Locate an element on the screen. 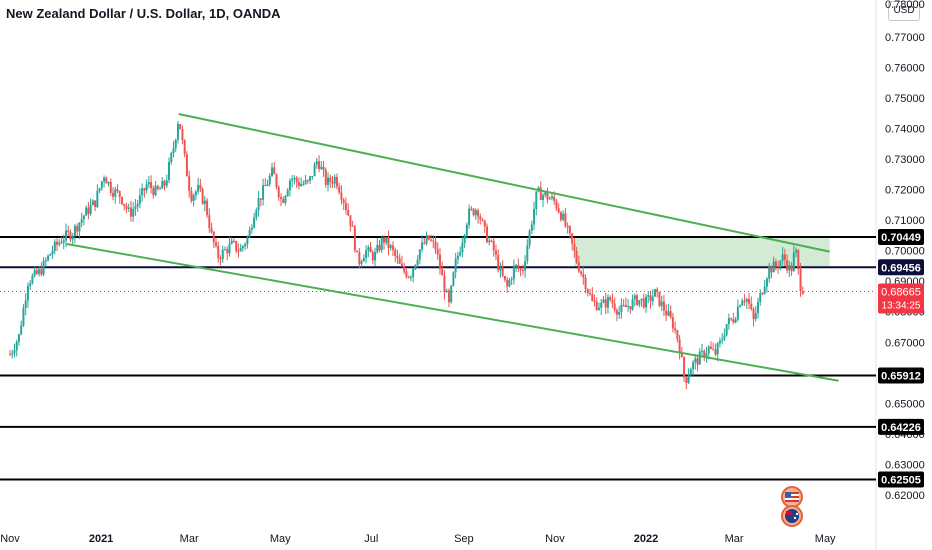 Image resolution: width=932 pixels, height=550 pixels. currency-button: USD is located at coordinates (904, 11).